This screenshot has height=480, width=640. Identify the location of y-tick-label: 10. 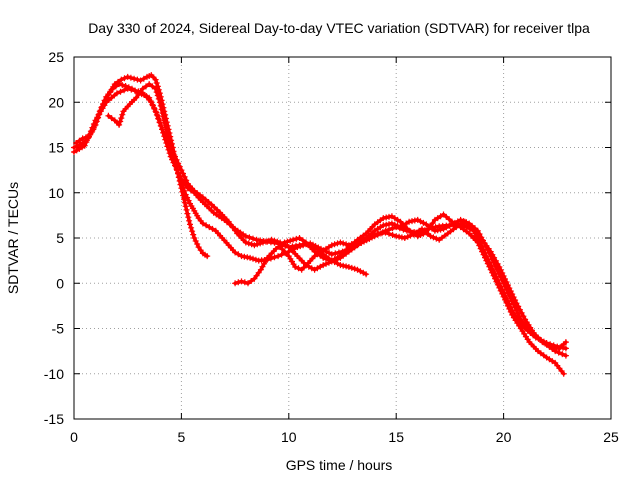
(56, 193).